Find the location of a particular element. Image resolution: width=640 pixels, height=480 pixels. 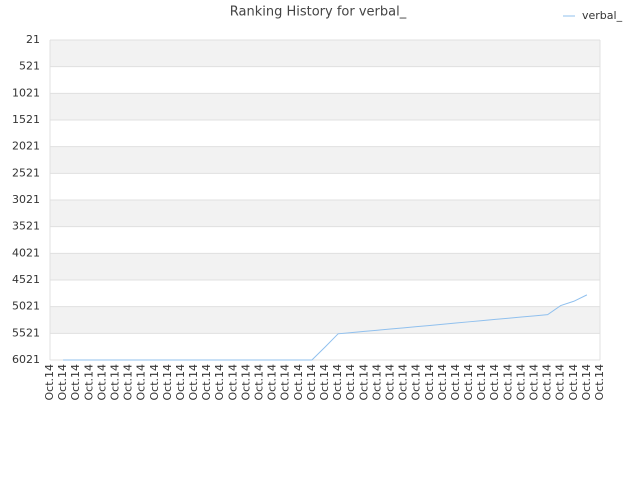

y-tick-label: 4521 is located at coordinates (26, 279).